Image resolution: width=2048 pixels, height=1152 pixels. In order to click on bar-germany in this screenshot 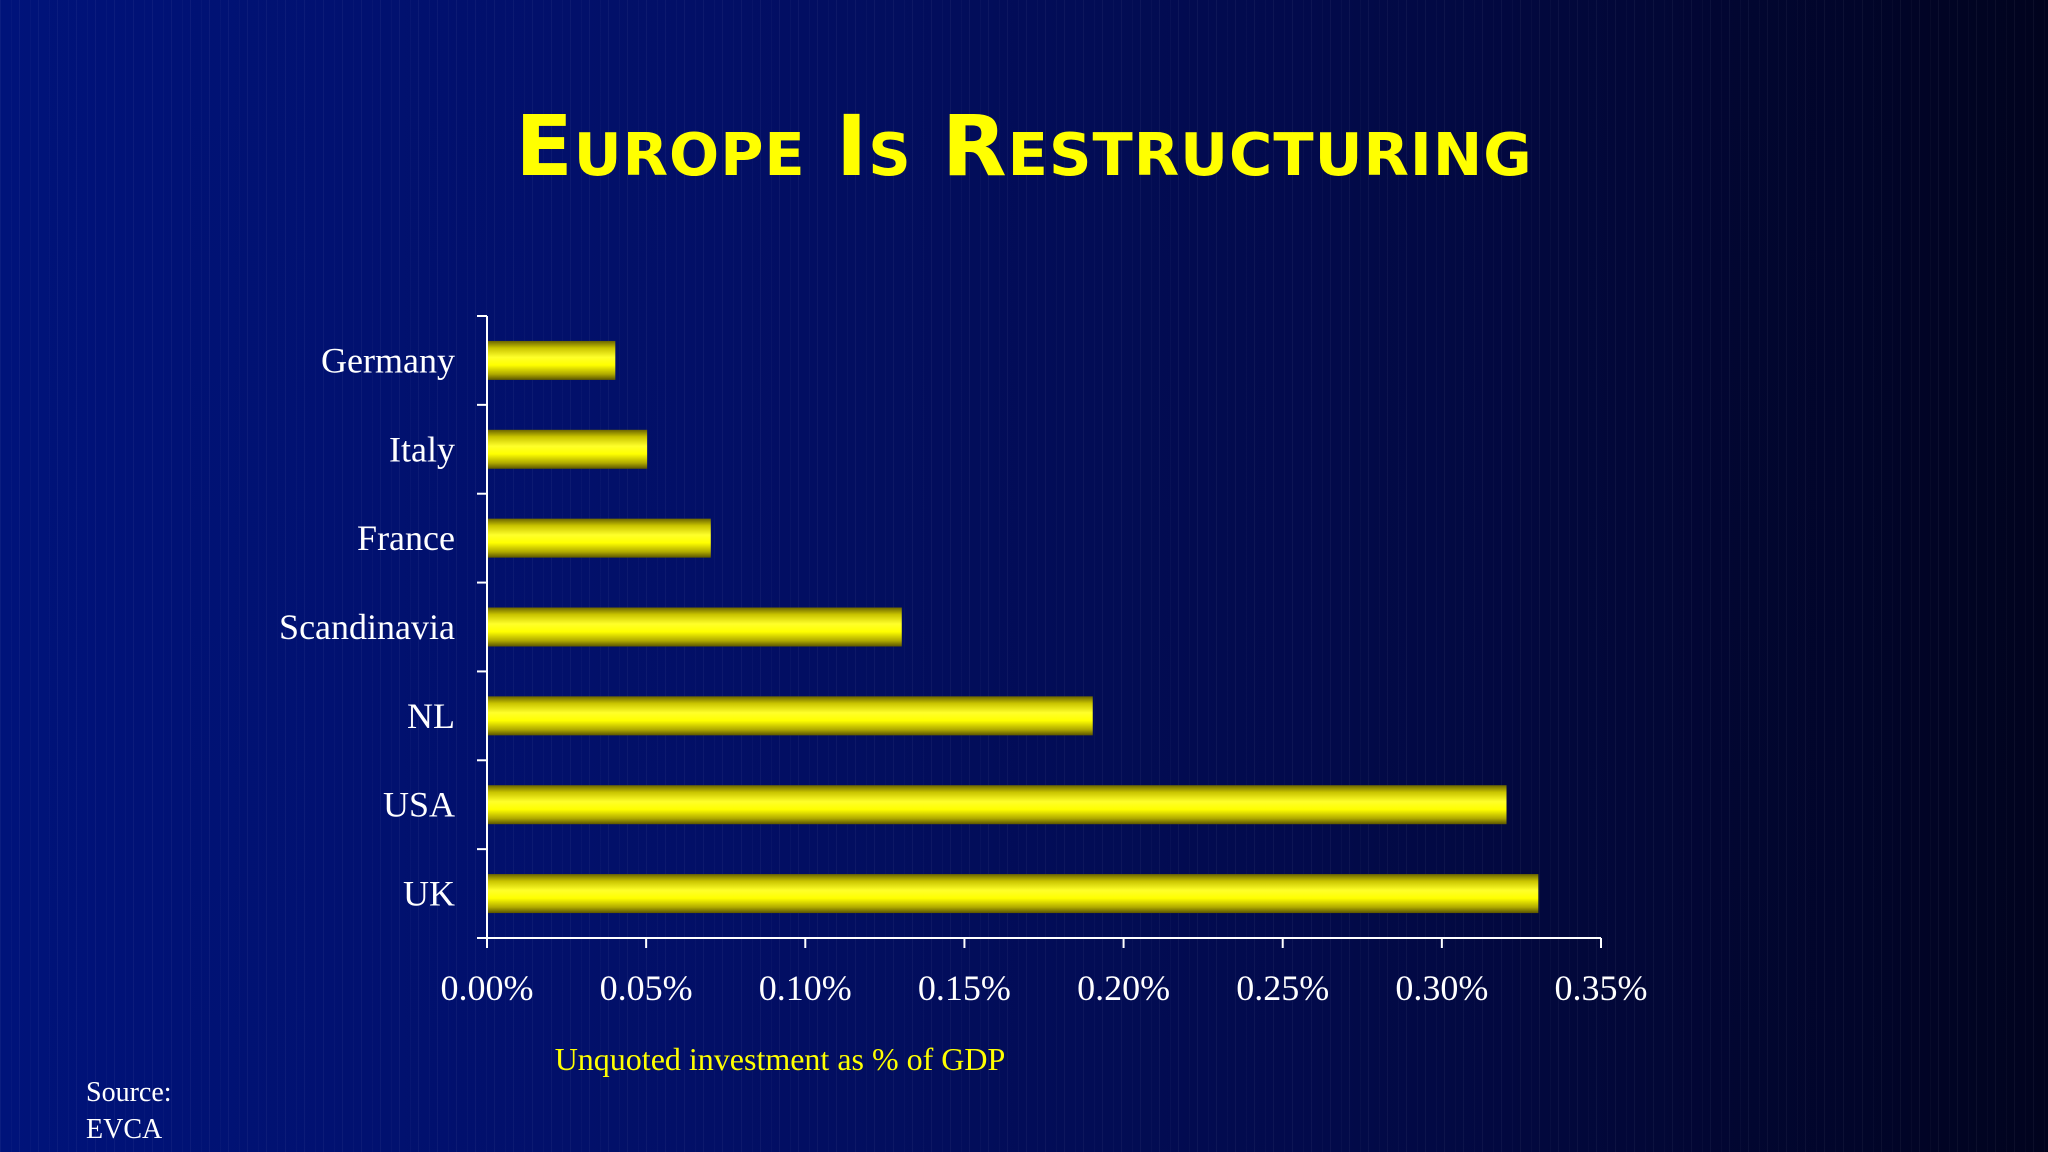, I will do `click(552, 360)`.